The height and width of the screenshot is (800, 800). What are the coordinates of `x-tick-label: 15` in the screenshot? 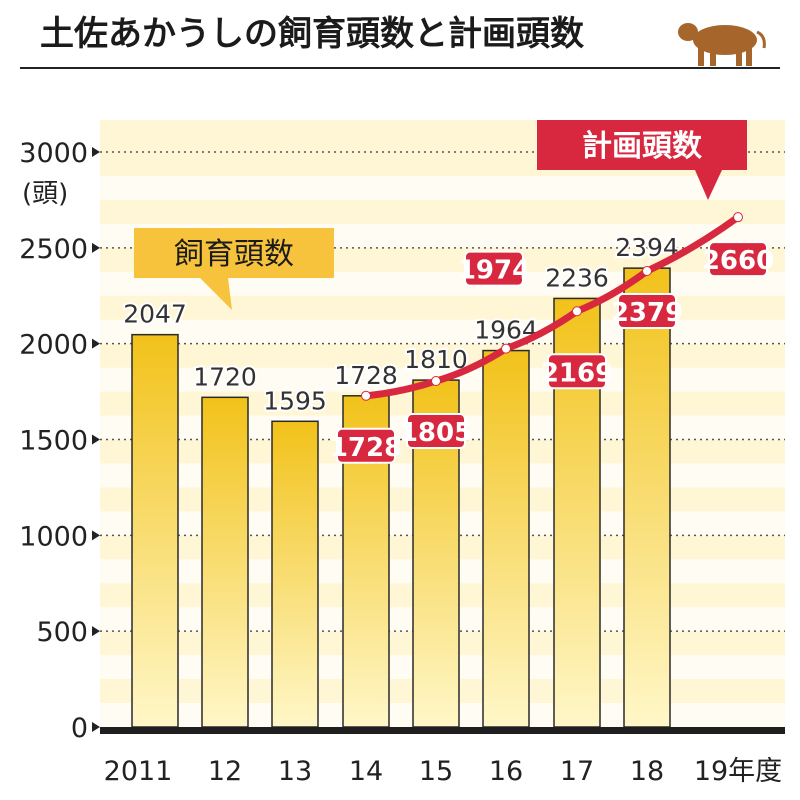 It's located at (436, 771).